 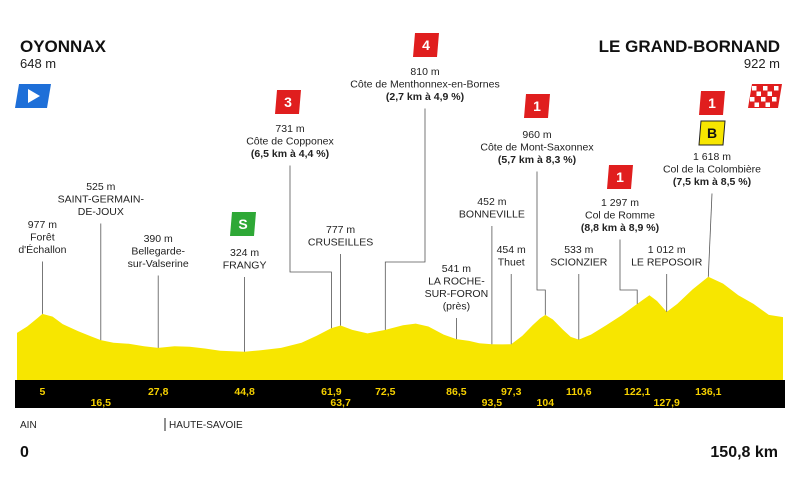 I want to click on svg-text: (6,5 km à 4,4 %), so click(x=290, y=154).